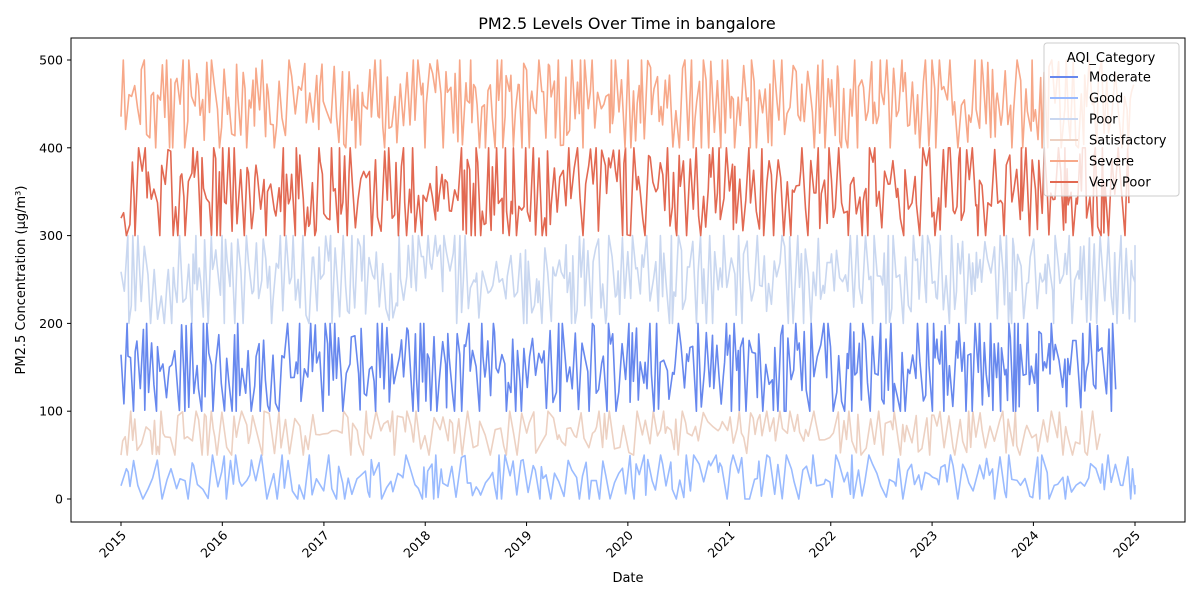  What do you see at coordinates (51, 235) in the screenshot?
I see `y-tick-label: 300` at bounding box center [51, 235].